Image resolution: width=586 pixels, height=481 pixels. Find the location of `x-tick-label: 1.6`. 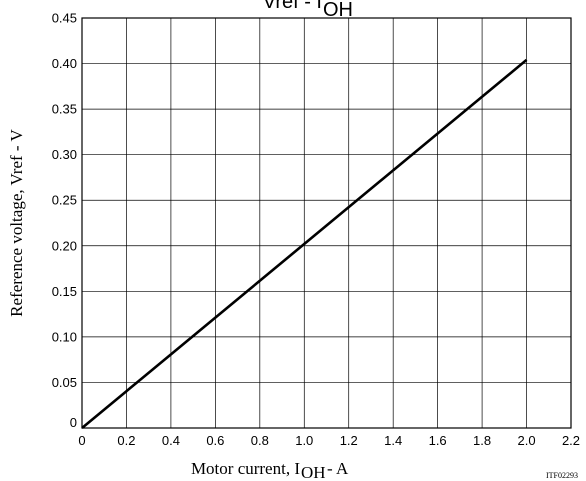

x-tick-label: 1.6 is located at coordinates (438, 440).